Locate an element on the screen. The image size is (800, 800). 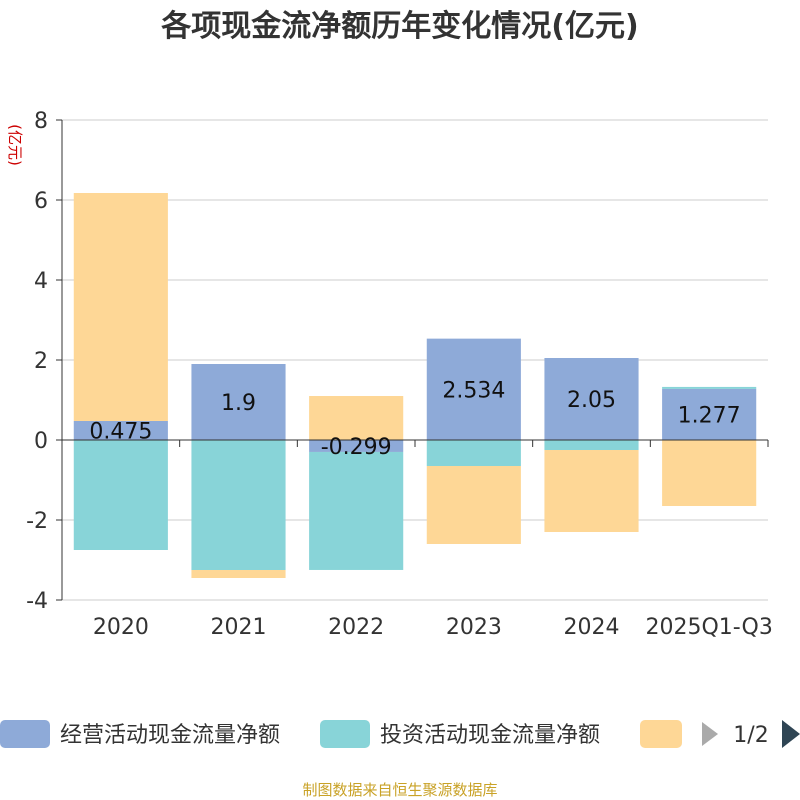
bar-s0-2025Q1-Q3 is located at coordinates (709, 414).